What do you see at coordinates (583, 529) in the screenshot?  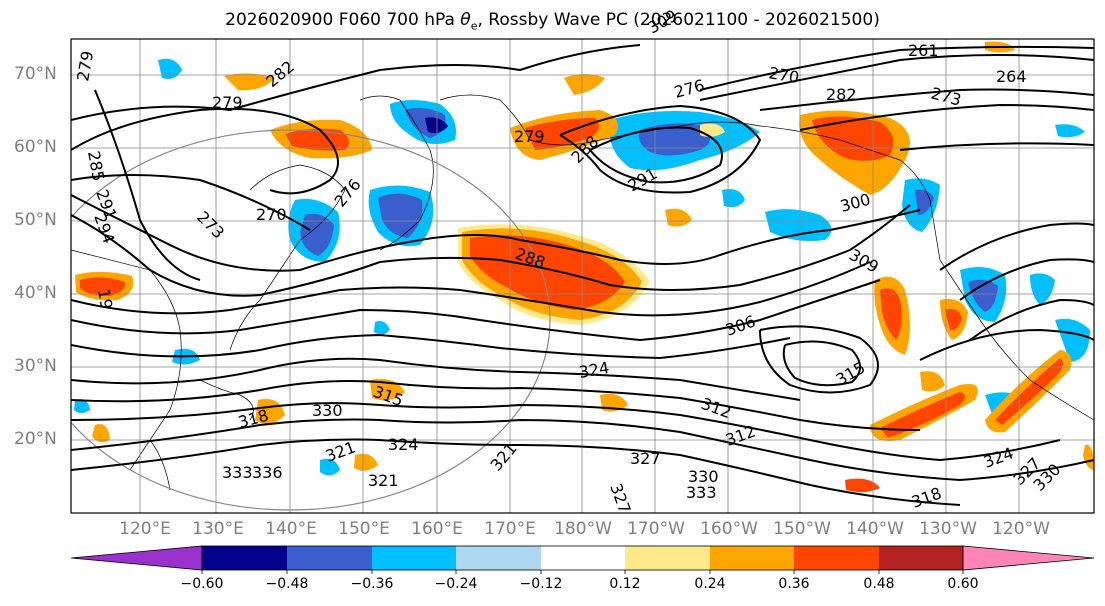 I see `lon-label: 180°W` at bounding box center [583, 529].